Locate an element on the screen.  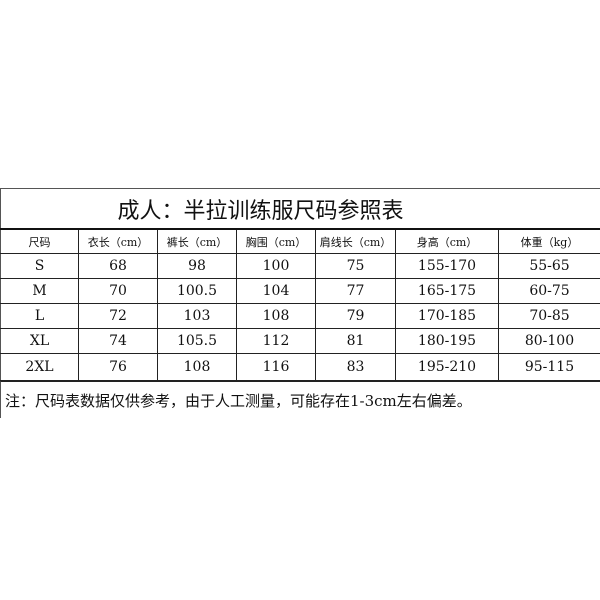
table-cell: 70 is located at coordinates (118, 291).